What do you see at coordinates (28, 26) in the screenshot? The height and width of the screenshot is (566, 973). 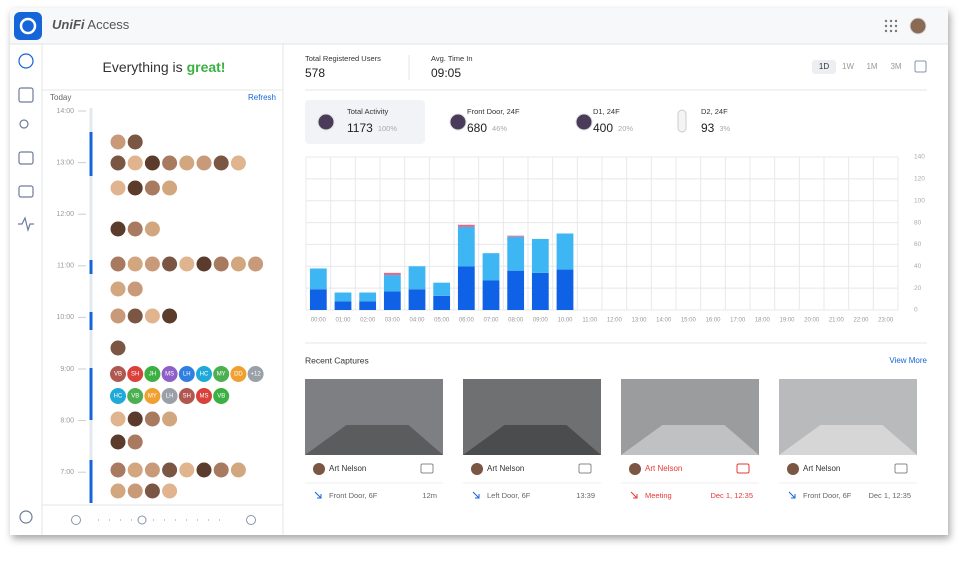 I see `app-logo` at bounding box center [28, 26].